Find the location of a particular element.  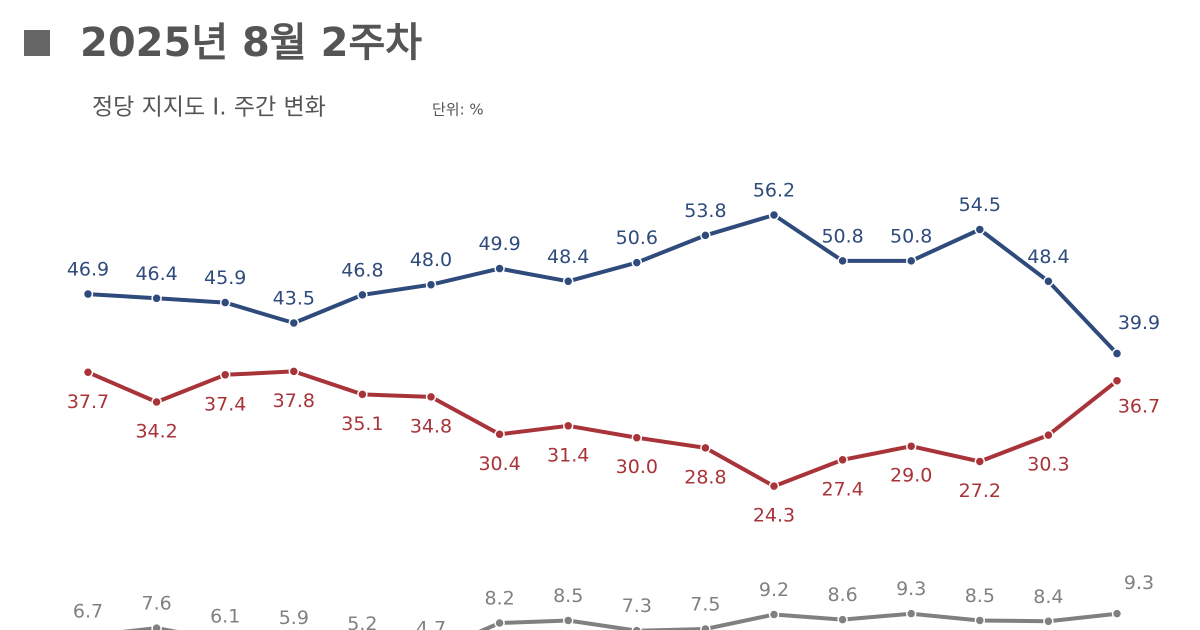

chart-title: 2025년 8월 2주차 is located at coordinates (251, 43).